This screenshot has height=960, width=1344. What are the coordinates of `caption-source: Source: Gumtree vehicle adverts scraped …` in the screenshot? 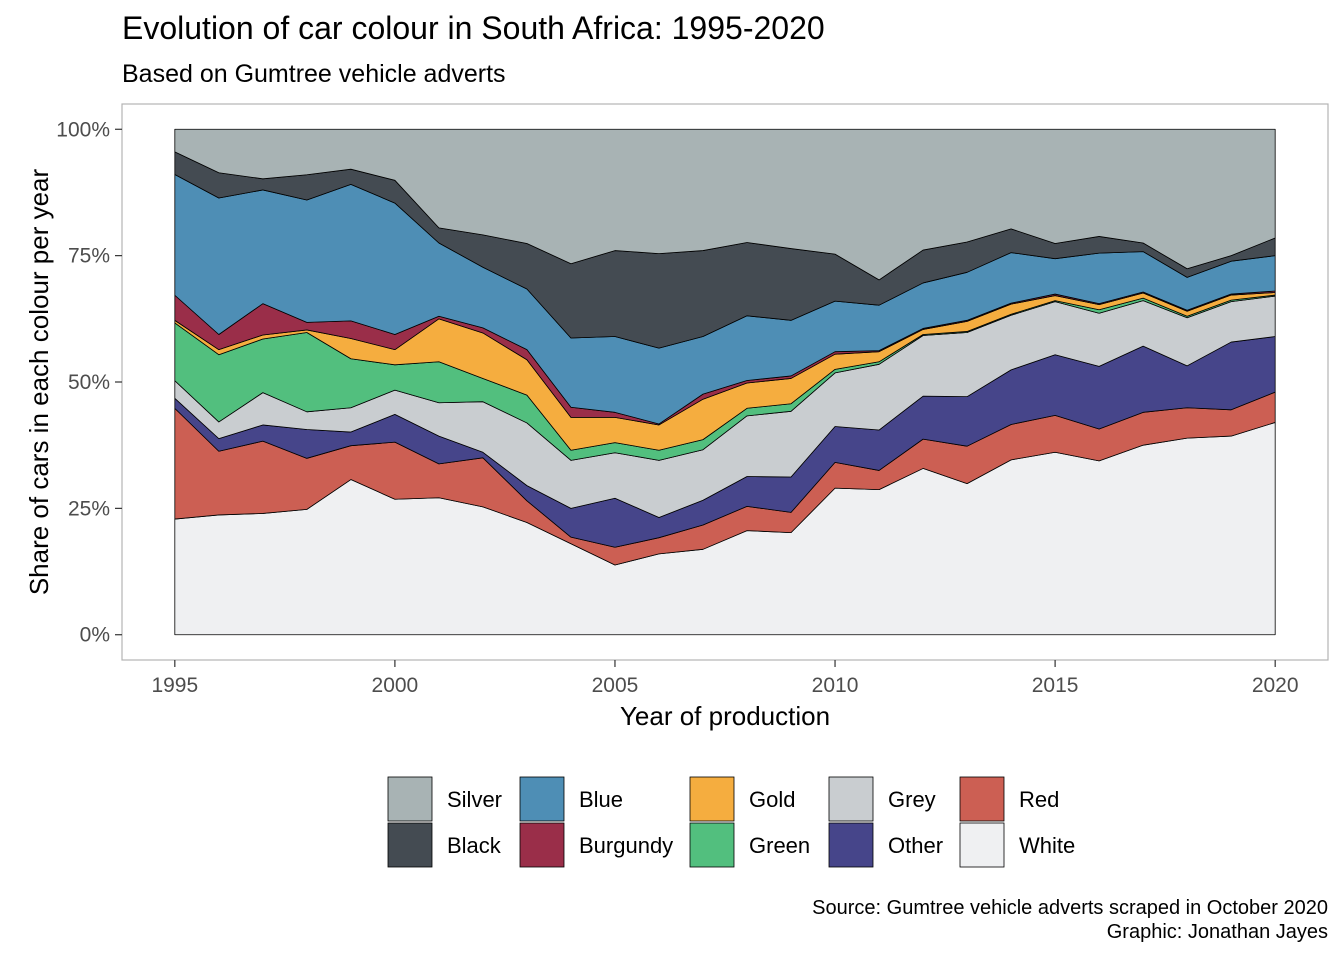 It's located at (1070, 908).